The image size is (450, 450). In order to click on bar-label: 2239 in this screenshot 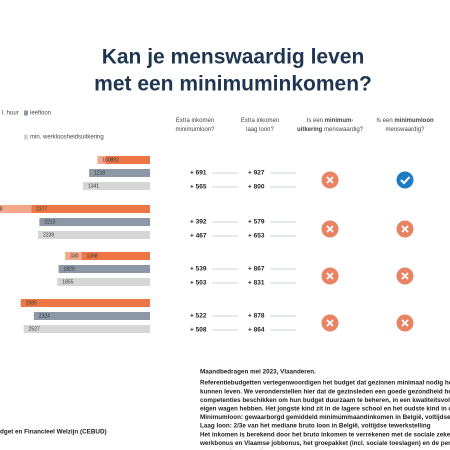, I will do `click(48, 235)`.